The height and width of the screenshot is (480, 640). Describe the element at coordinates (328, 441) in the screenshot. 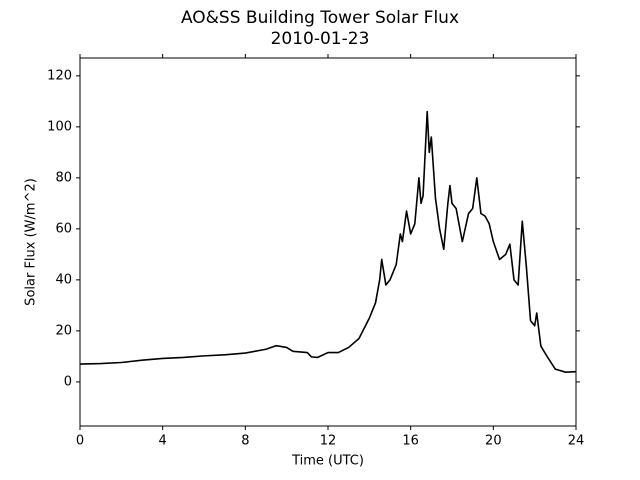

I see `x-tick-label: 12` at that location.